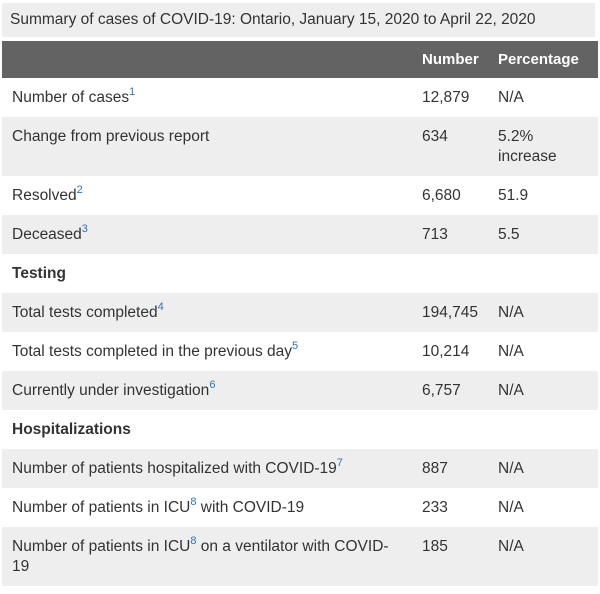 This screenshot has width=600, height=594. I want to click on row-number-value: 185, so click(435, 546).